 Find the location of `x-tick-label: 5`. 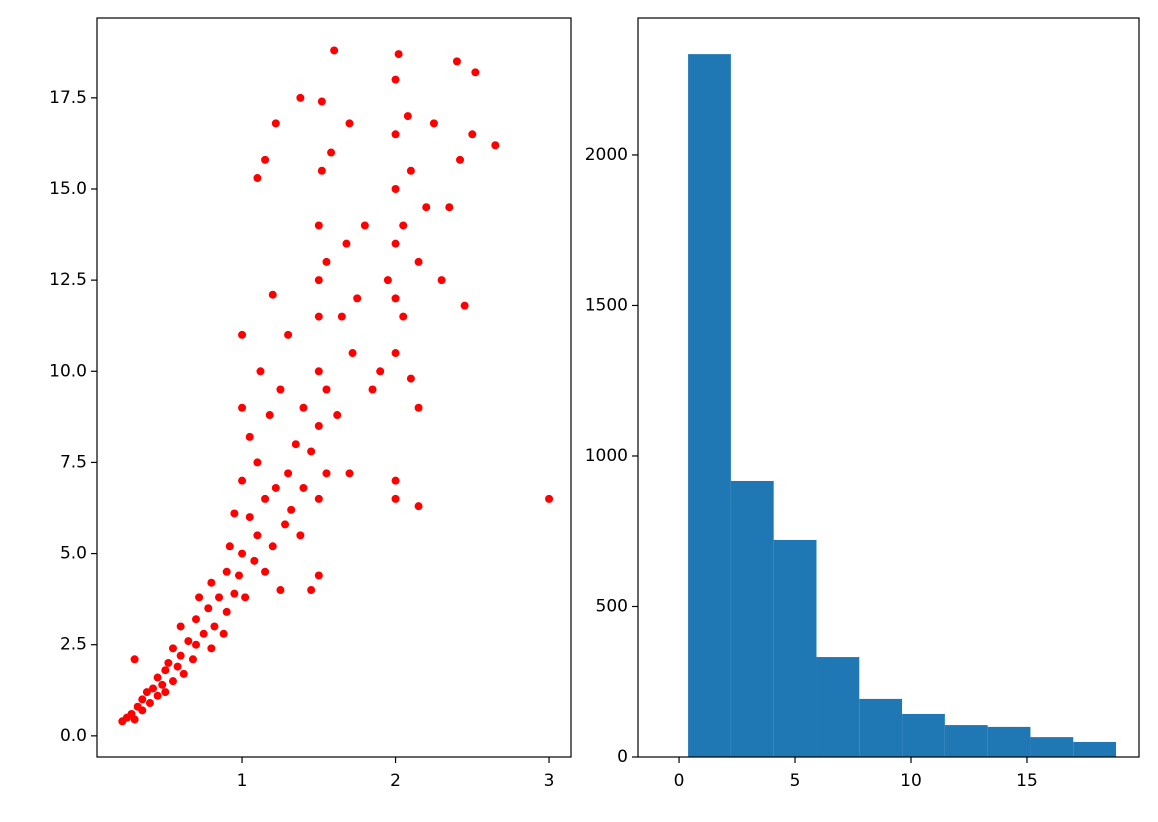

x-tick-label: 5 is located at coordinates (795, 781).